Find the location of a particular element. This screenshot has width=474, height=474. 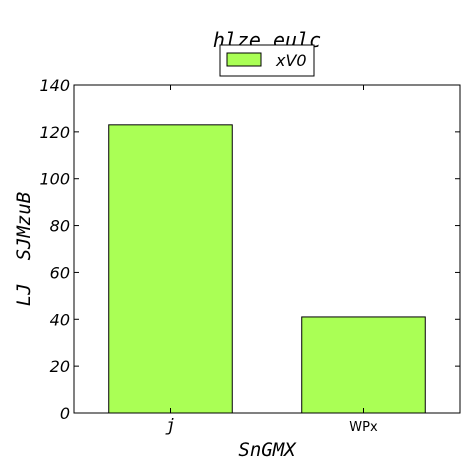

y-tick-label: 40 is located at coordinates (60, 319).